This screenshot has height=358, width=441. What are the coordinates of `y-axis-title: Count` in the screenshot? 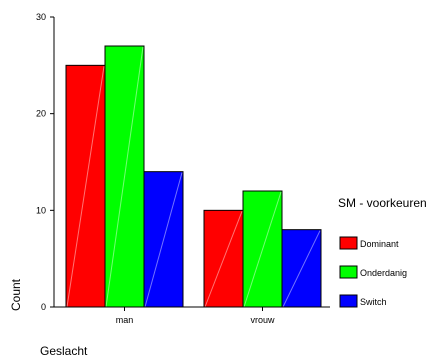 It's located at (16, 294).